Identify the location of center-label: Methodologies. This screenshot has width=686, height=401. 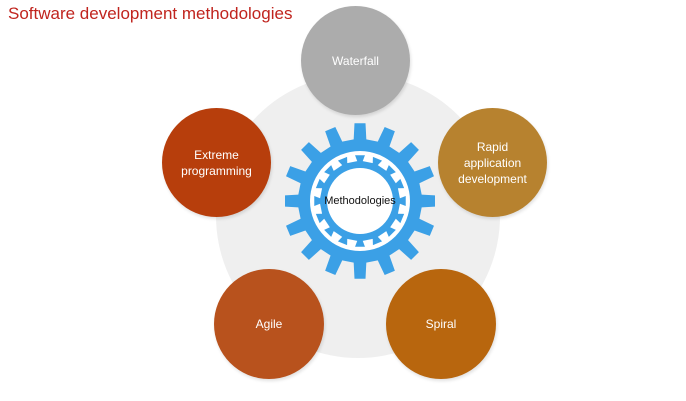
(360, 201).